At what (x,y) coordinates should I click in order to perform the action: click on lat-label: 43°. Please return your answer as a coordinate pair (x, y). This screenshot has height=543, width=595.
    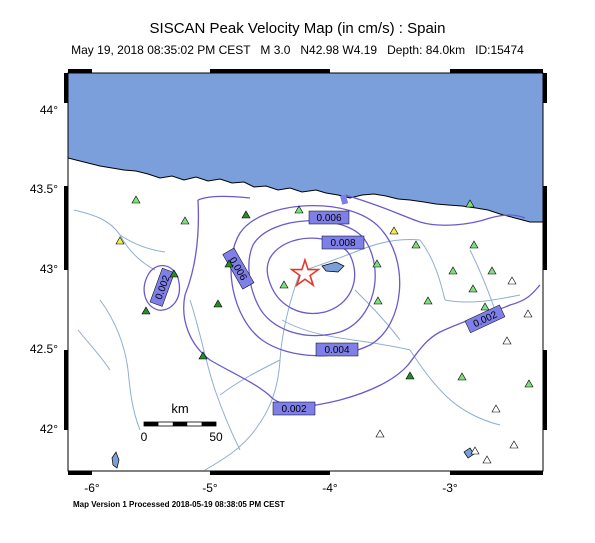
    Looking at the image, I should click on (49, 269).